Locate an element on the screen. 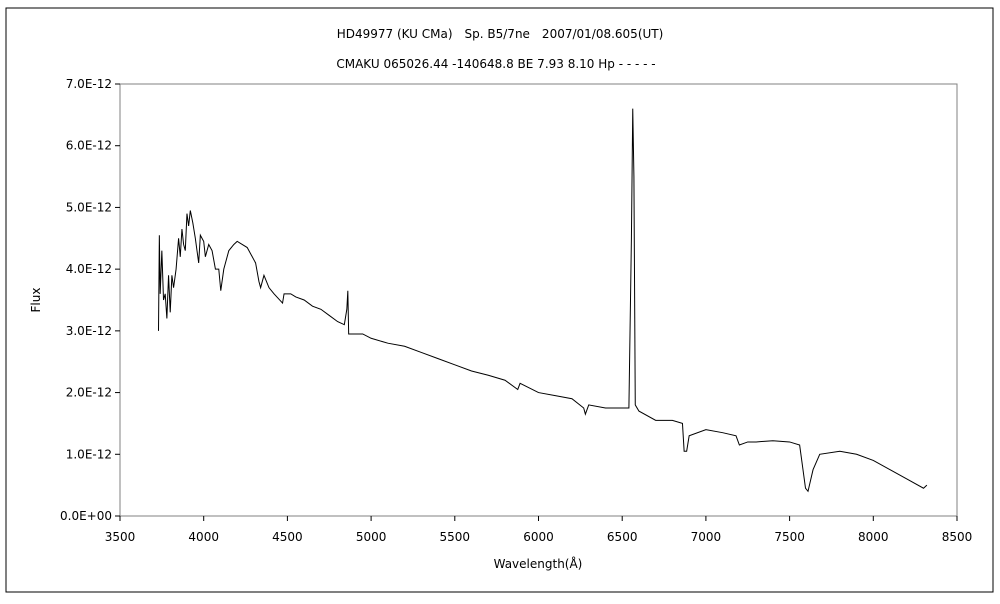 The height and width of the screenshot is (604, 1000). x-tick-label: 4000 is located at coordinates (203, 537).